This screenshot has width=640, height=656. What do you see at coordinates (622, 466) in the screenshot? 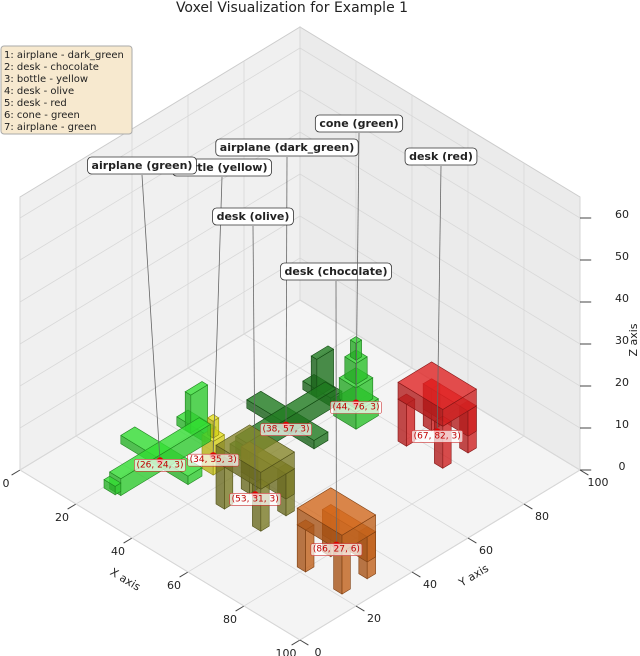
I see `z-tick-label: 0` at bounding box center [622, 466].